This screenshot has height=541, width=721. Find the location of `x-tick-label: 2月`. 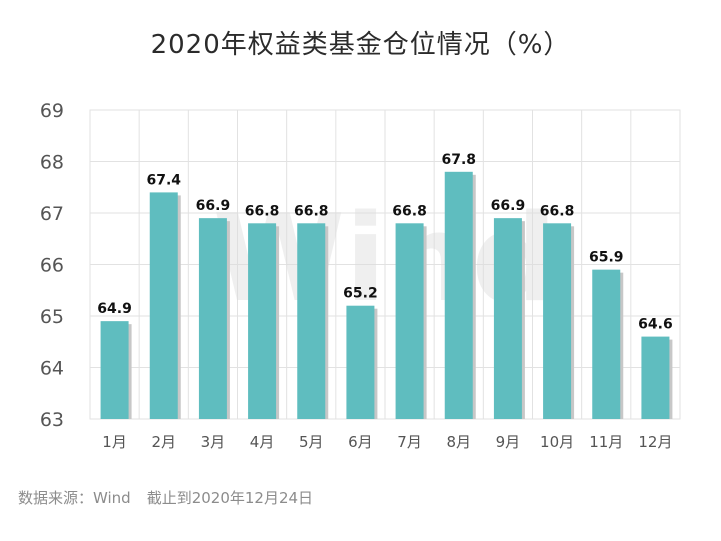

x-tick-label: 2月 is located at coordinates (163, 442).